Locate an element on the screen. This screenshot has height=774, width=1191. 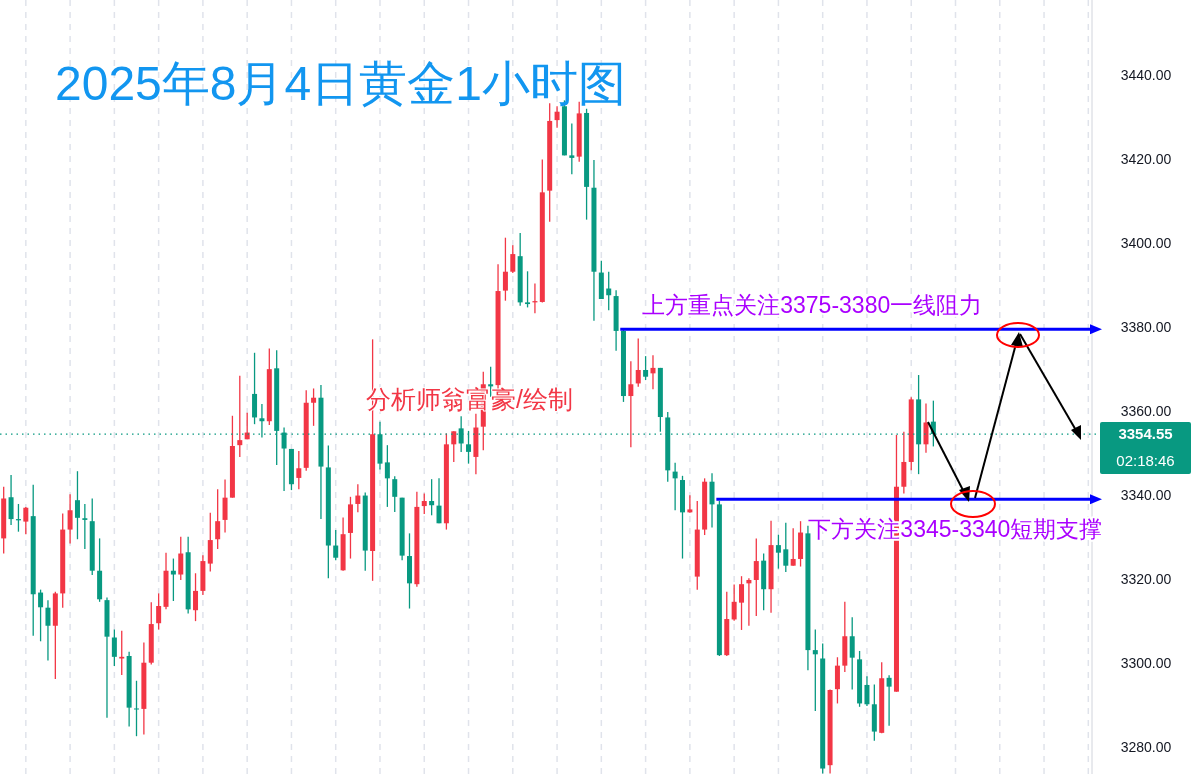
ref-line-label: 上方重点关注3375-3380一线阻力 is located at coordinates (812, 305).